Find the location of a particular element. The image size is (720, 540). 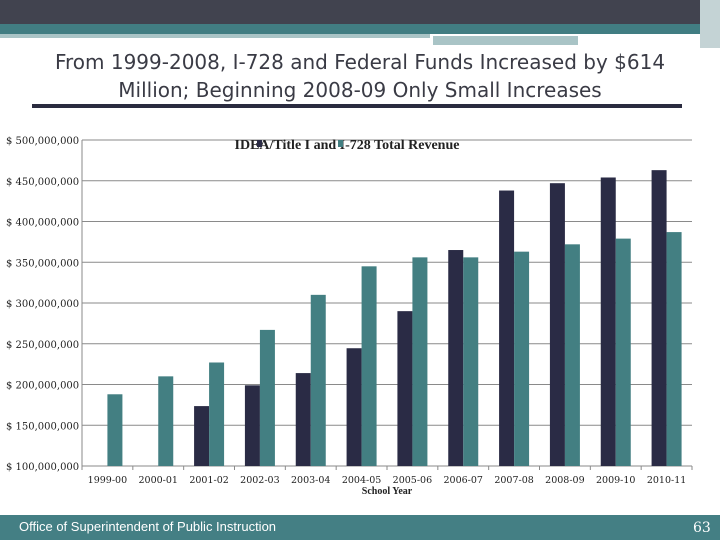

y-tick-label: $ 350,000,000 is located at coordinates (42, 263).